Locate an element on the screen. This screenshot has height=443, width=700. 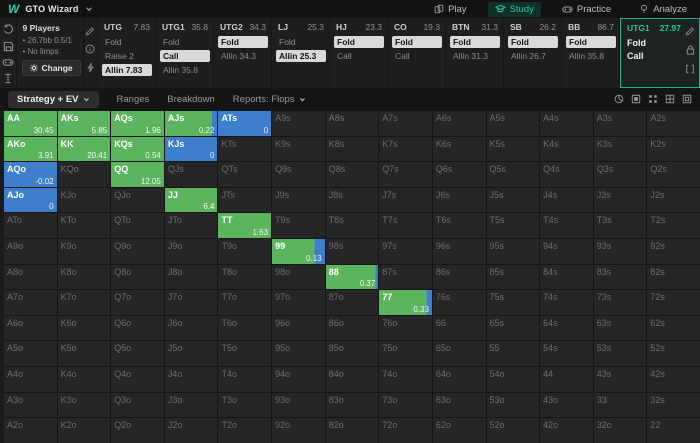
hand-cell-54o: 54o is located at coordinates (513, 379).